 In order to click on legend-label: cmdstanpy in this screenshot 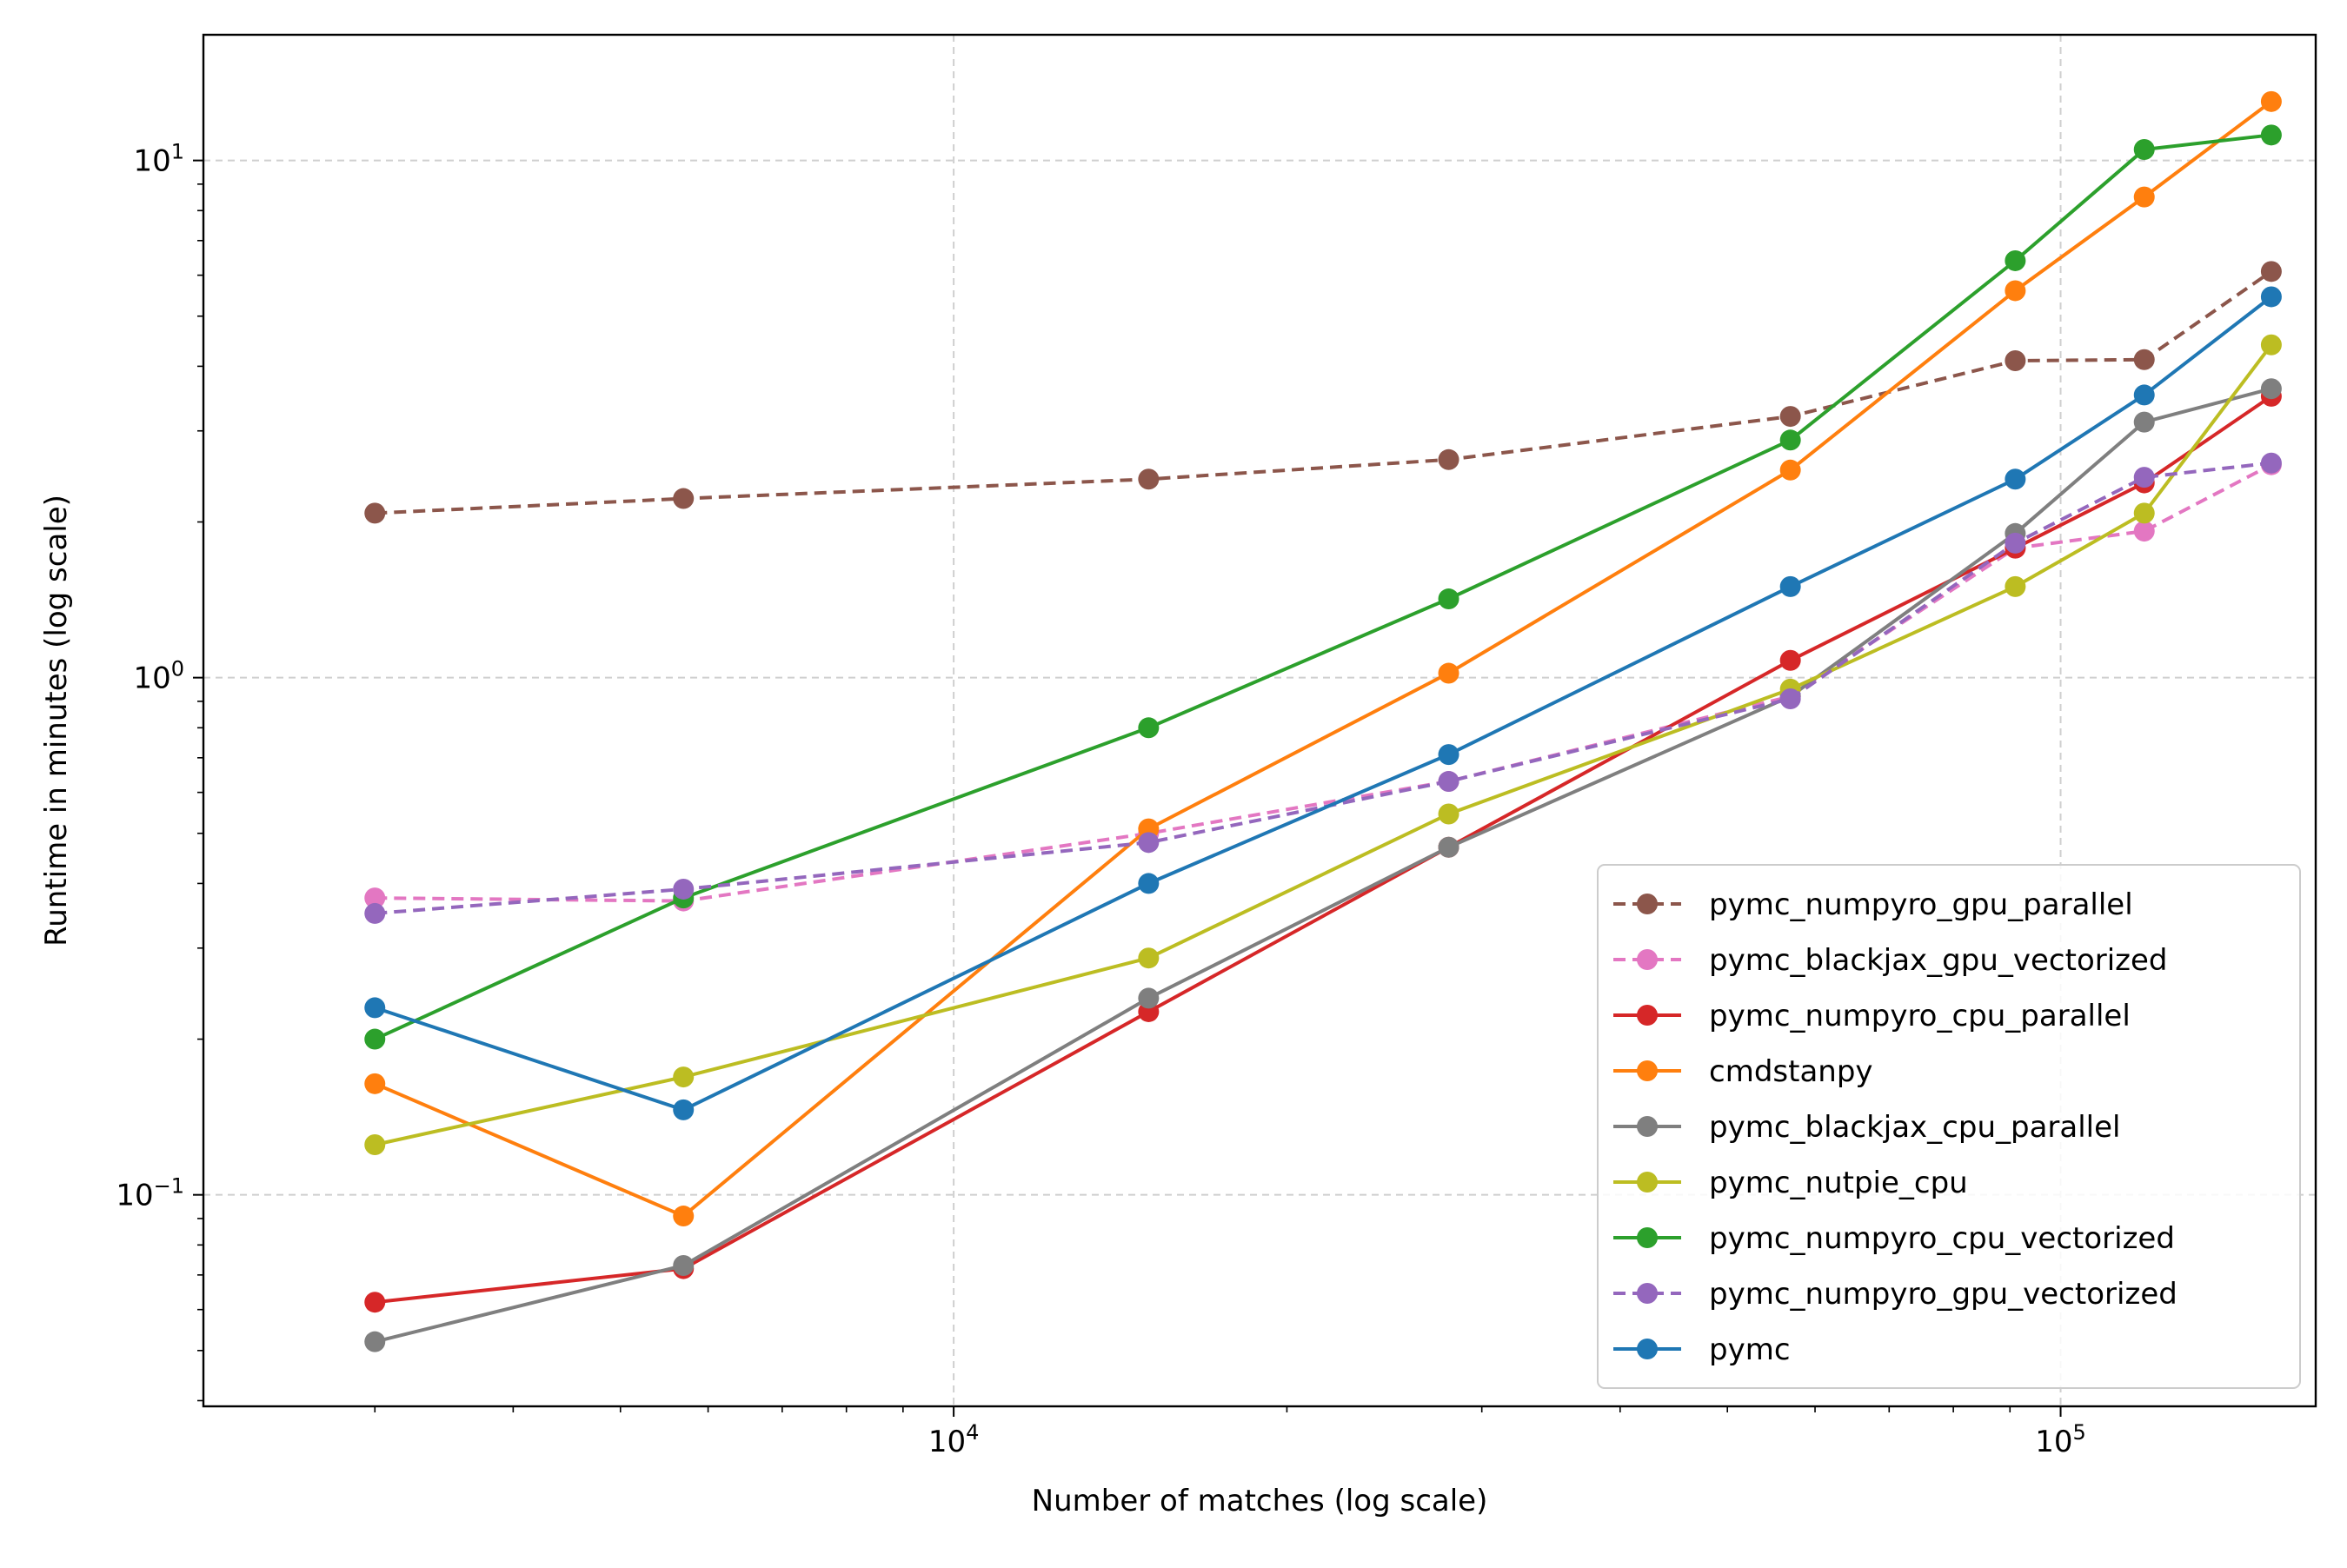, I will do `click(1791, 1071)`.